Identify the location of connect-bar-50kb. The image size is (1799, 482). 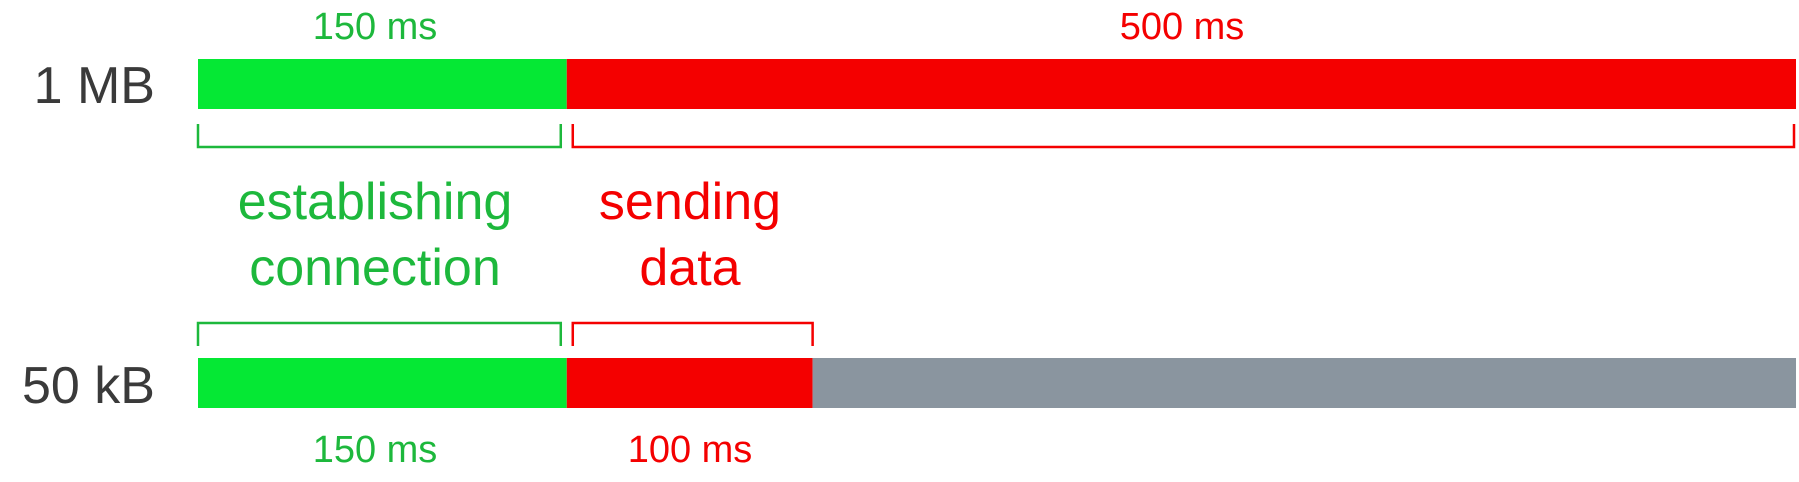
(382, 383).